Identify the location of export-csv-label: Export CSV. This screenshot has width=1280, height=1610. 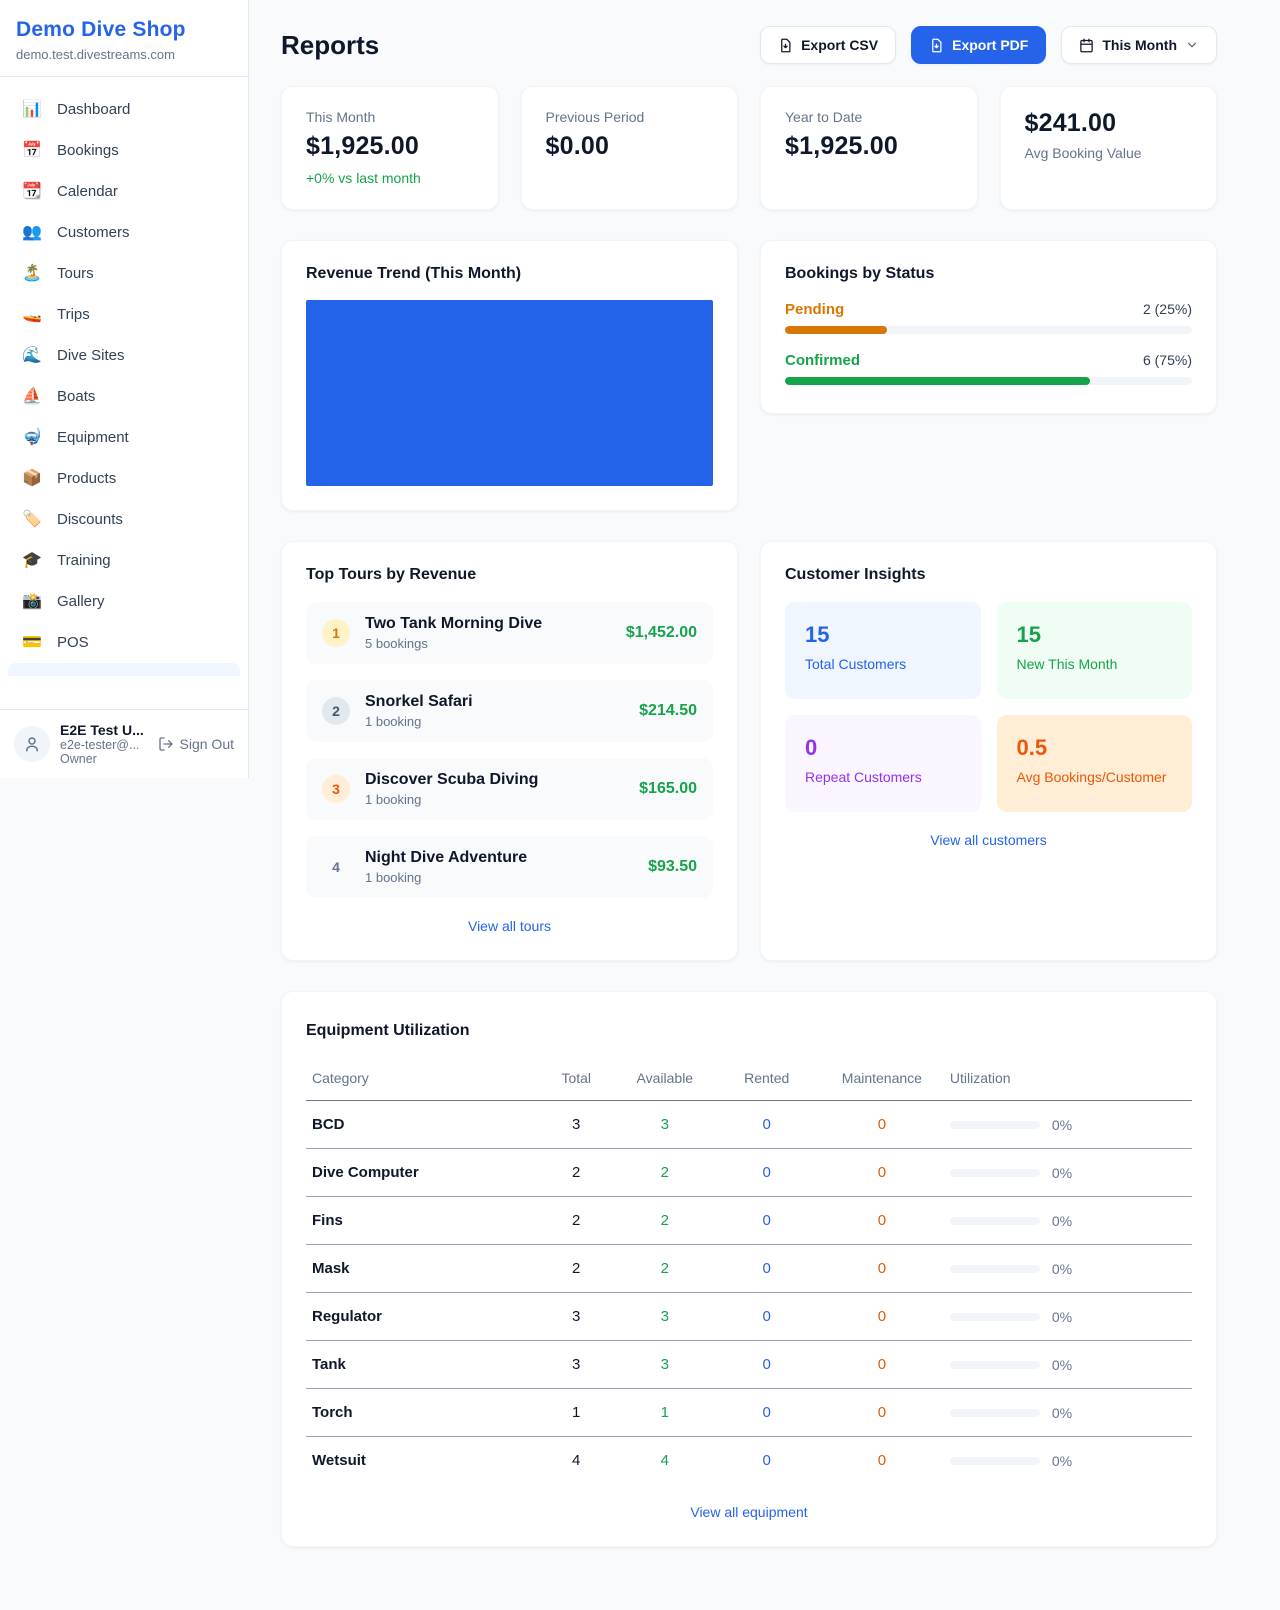
(840, 45).